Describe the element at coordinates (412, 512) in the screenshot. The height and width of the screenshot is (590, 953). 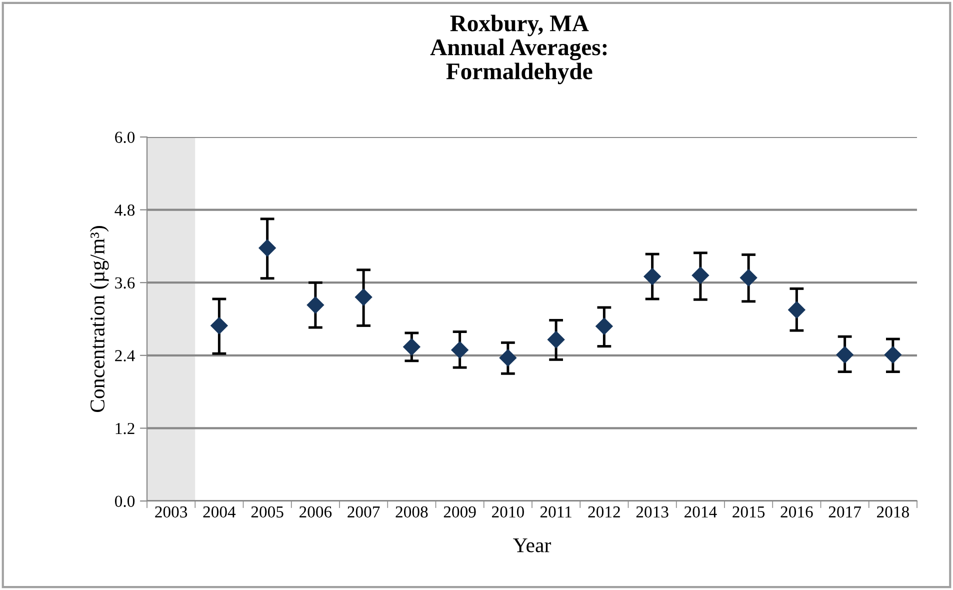
I see `x-tick-label: 2008` at that location.